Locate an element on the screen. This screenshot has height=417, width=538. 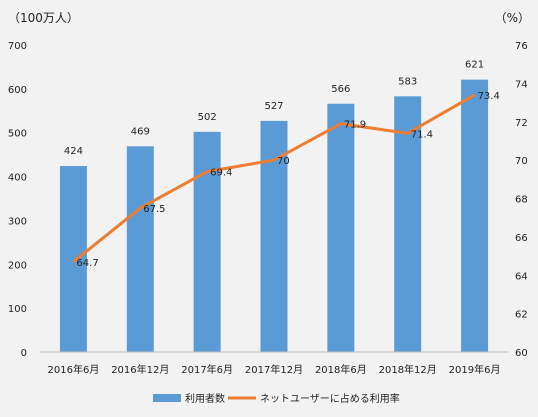
left-axis-unit: （100万人） is located at coordinates (43, 18).